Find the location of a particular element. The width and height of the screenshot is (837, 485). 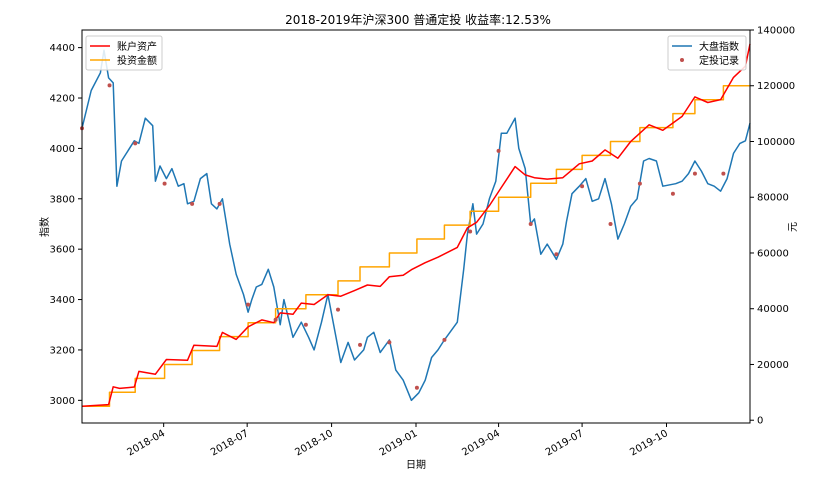

right-tick-label-7: 140000 is located at coordinates (776, 31).